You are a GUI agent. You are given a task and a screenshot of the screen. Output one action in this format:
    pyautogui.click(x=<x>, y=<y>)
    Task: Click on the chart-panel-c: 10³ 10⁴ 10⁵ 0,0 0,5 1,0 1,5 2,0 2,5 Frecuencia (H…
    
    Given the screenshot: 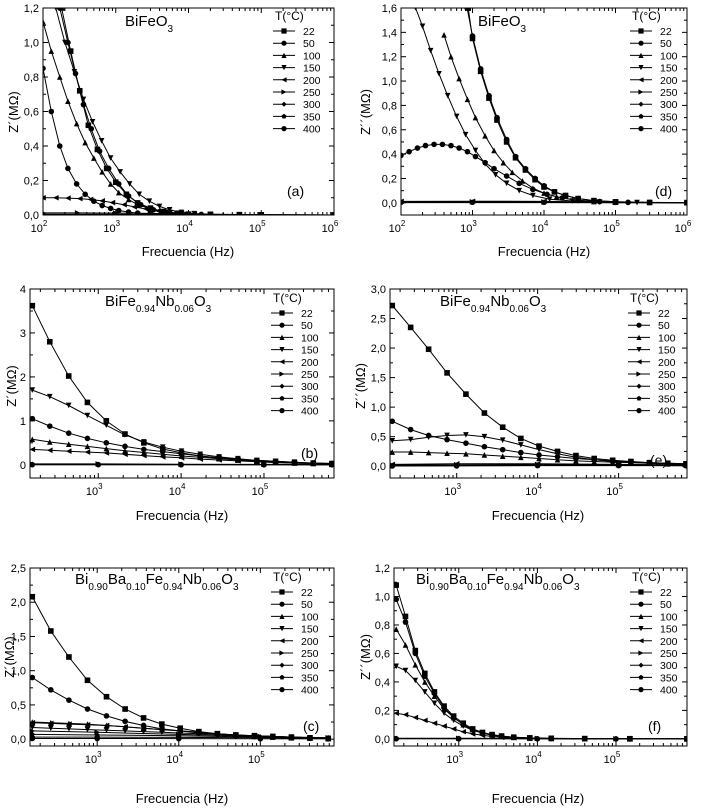 What is the action you would take?
    pyautogui.click(x=168, y=684)
    